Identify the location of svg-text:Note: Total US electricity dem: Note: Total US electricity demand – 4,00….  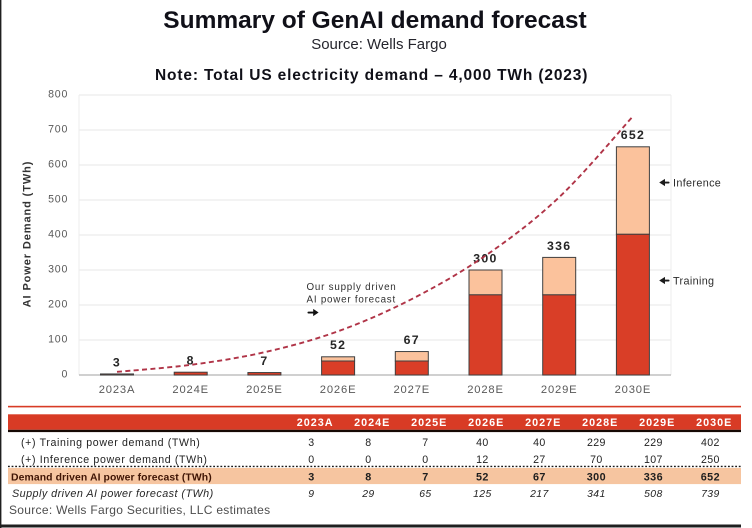
(371, 75).